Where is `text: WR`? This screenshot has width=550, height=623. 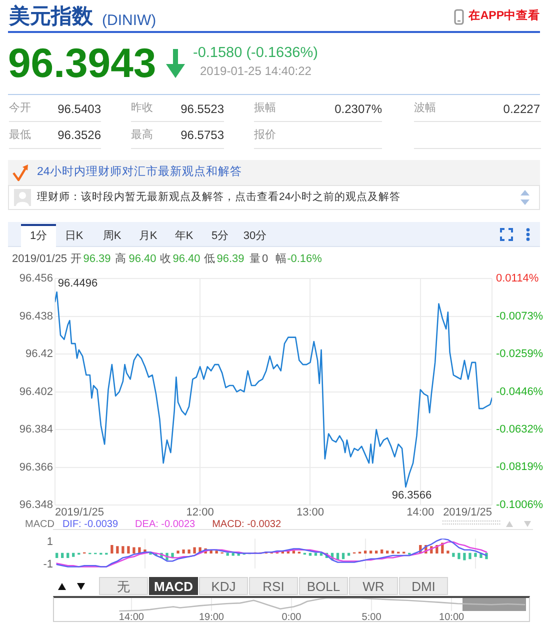
text: WR is located at coordinates (373, 586).